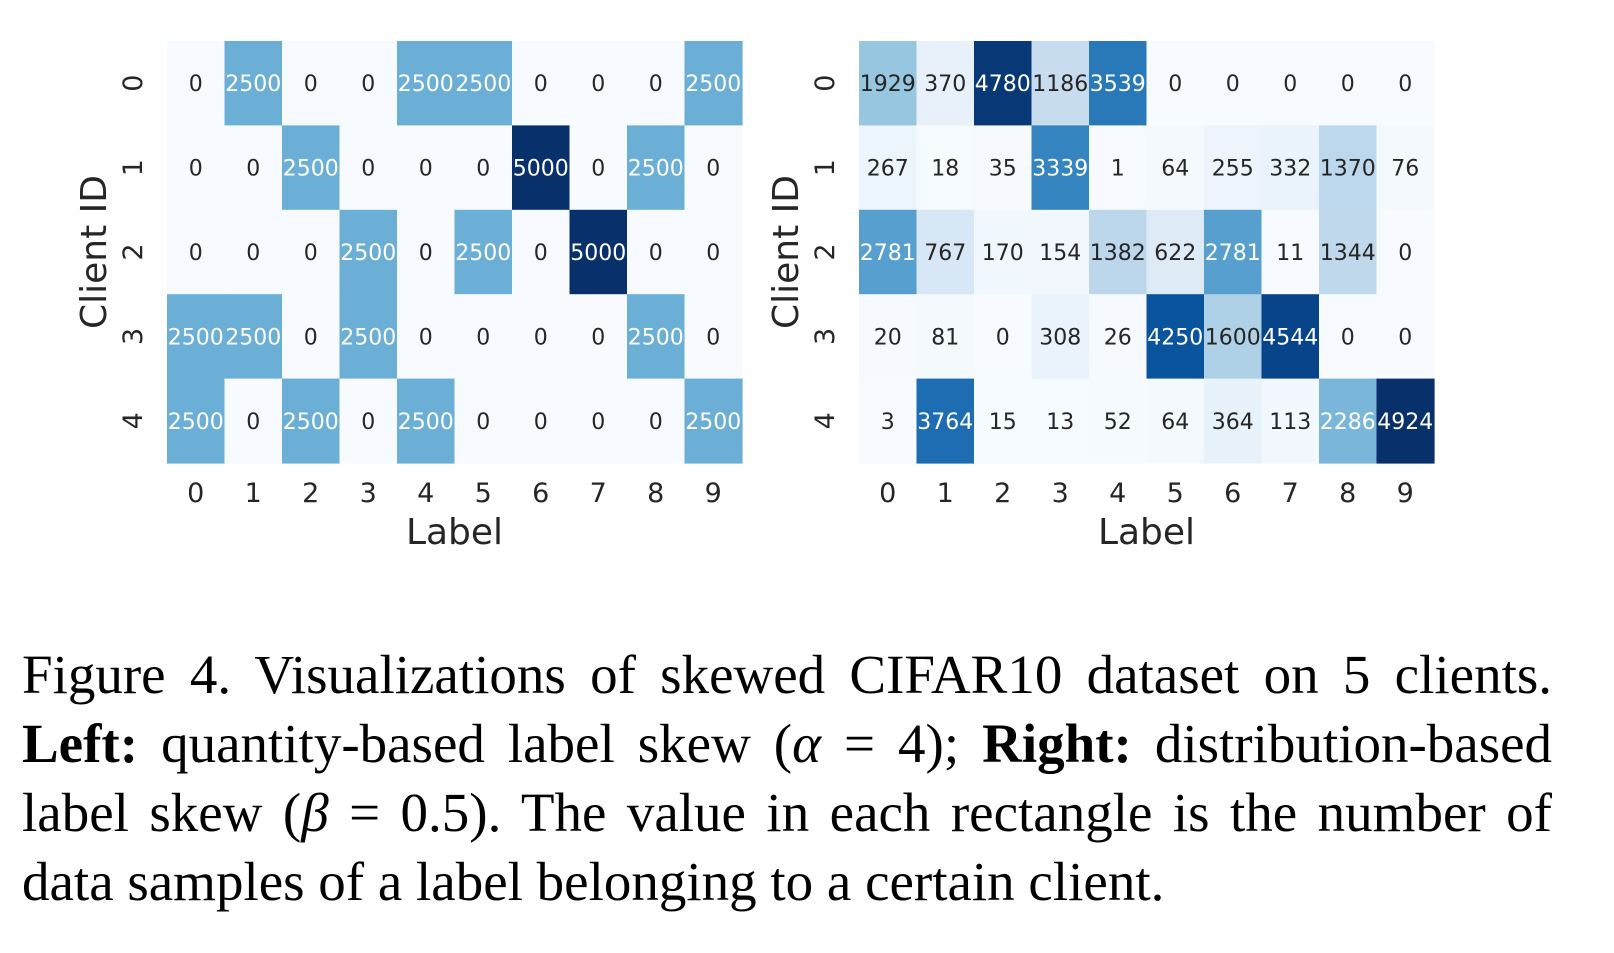 The width and height of the screenshot is (1614, 953). What do you see at coordinates (945, 422) in the screenshot?
I see `cell-value-label: 3764` at bounding box center [945, 422].